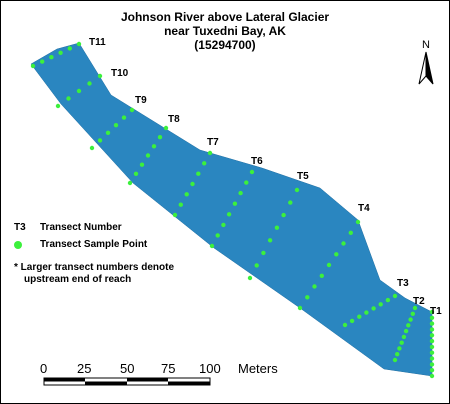 The height and width of the screenshot is (404, 450). I want to click on transect-label-t2: T2, so click(419, 301).